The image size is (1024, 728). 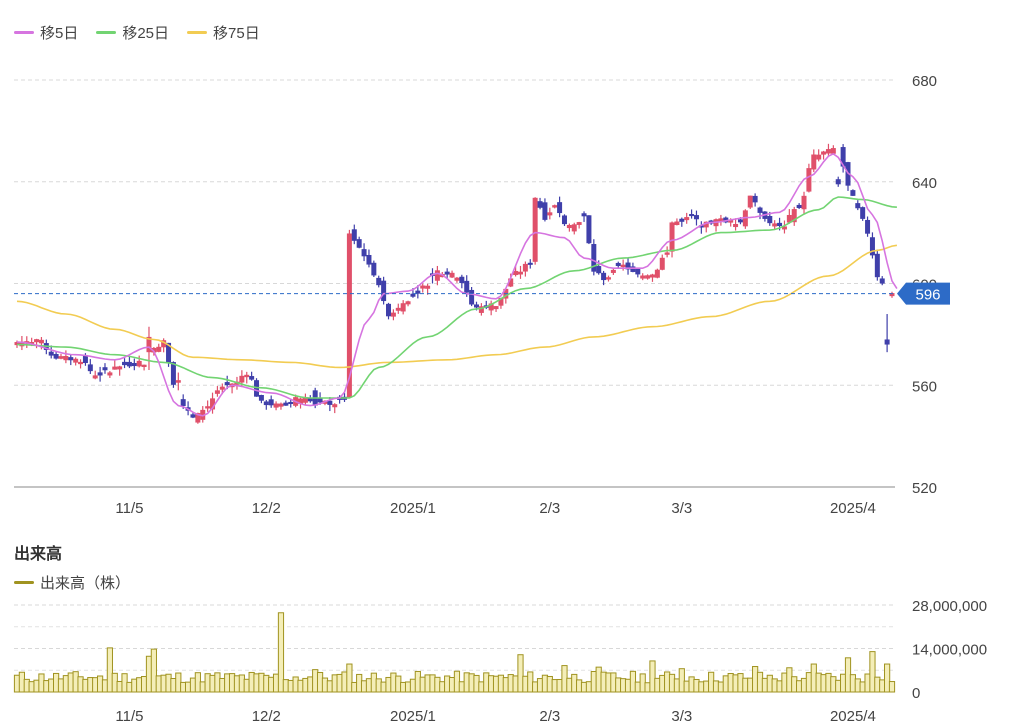 I want to click on current-price-label: 596, so click(x=927, y=295).